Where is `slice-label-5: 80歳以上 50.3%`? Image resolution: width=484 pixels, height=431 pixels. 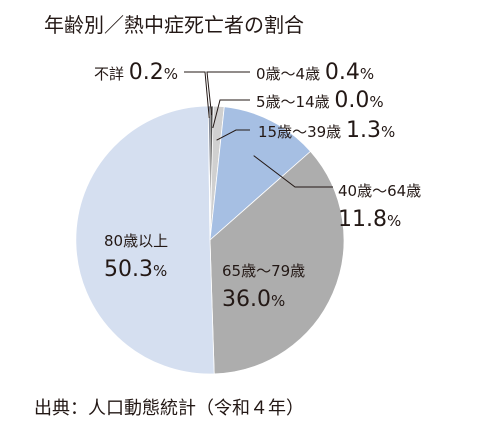
slice-label-5: 80歳以上 50.3% is located at coordinates (136, 257).